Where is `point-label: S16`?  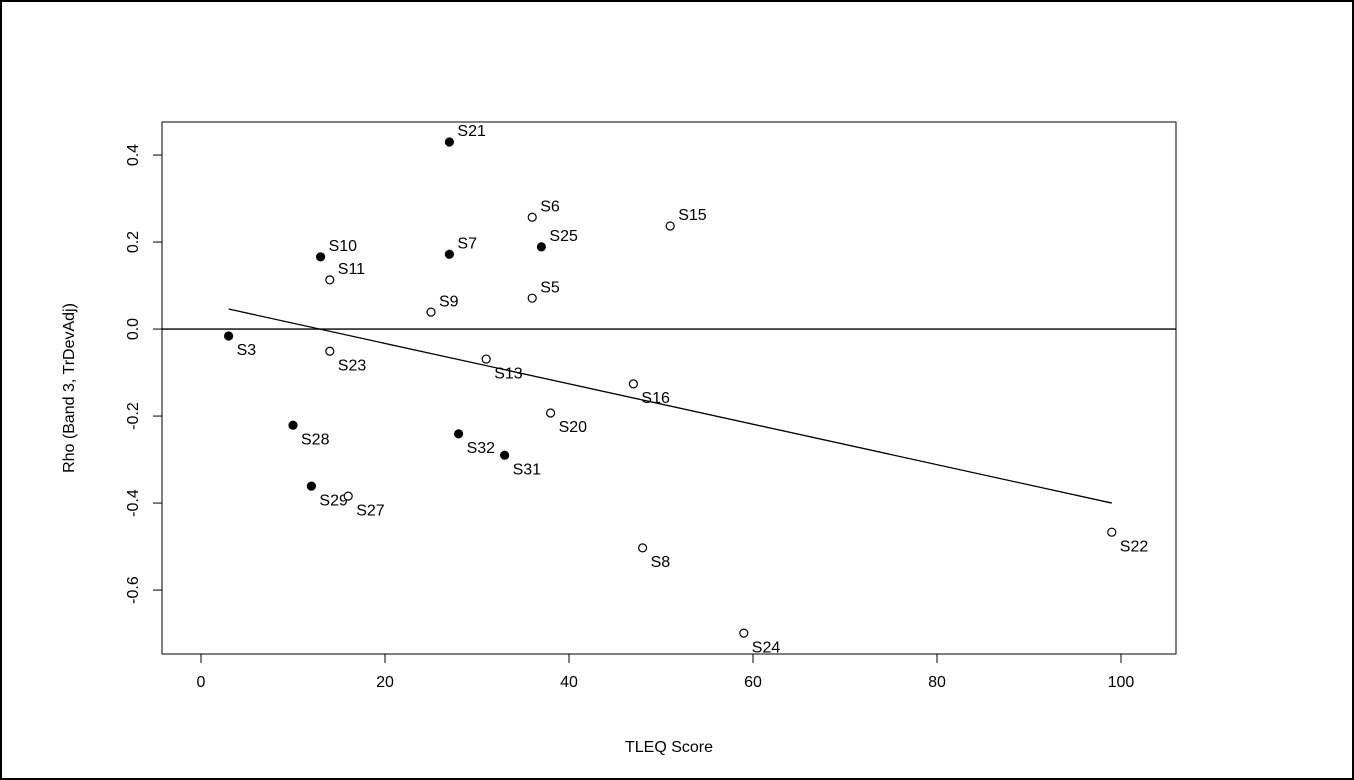
point-label: S16 is located at coordinates (655, 398).